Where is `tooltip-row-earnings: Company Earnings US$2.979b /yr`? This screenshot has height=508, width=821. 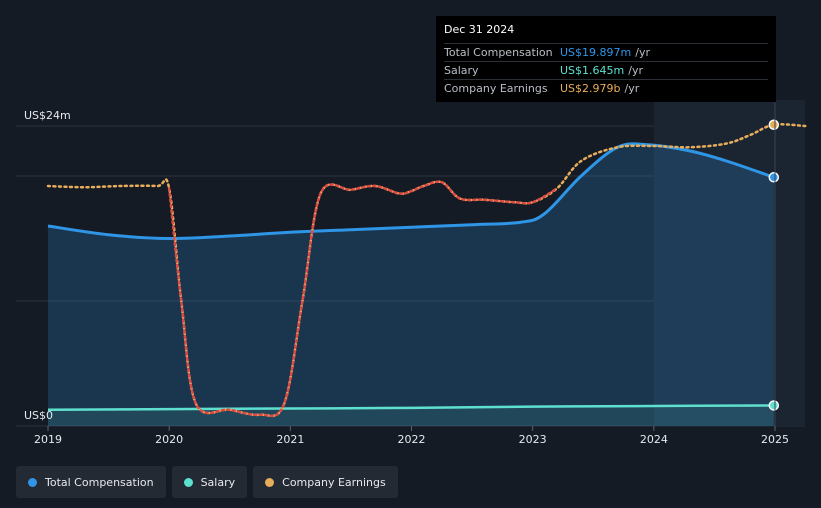
tooltip-row-earnings: Company Earnings US$2.979b /yr is located at coordinates (606, 88).